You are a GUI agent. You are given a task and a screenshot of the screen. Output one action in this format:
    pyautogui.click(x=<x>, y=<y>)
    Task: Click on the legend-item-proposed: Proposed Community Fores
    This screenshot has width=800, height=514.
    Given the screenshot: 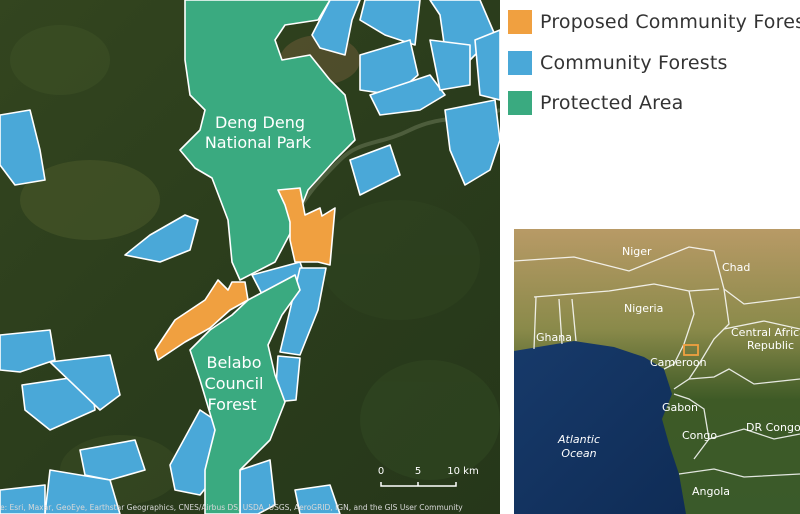 What is the action you would take?
    pyautogui.click(x=654, y=22)
    